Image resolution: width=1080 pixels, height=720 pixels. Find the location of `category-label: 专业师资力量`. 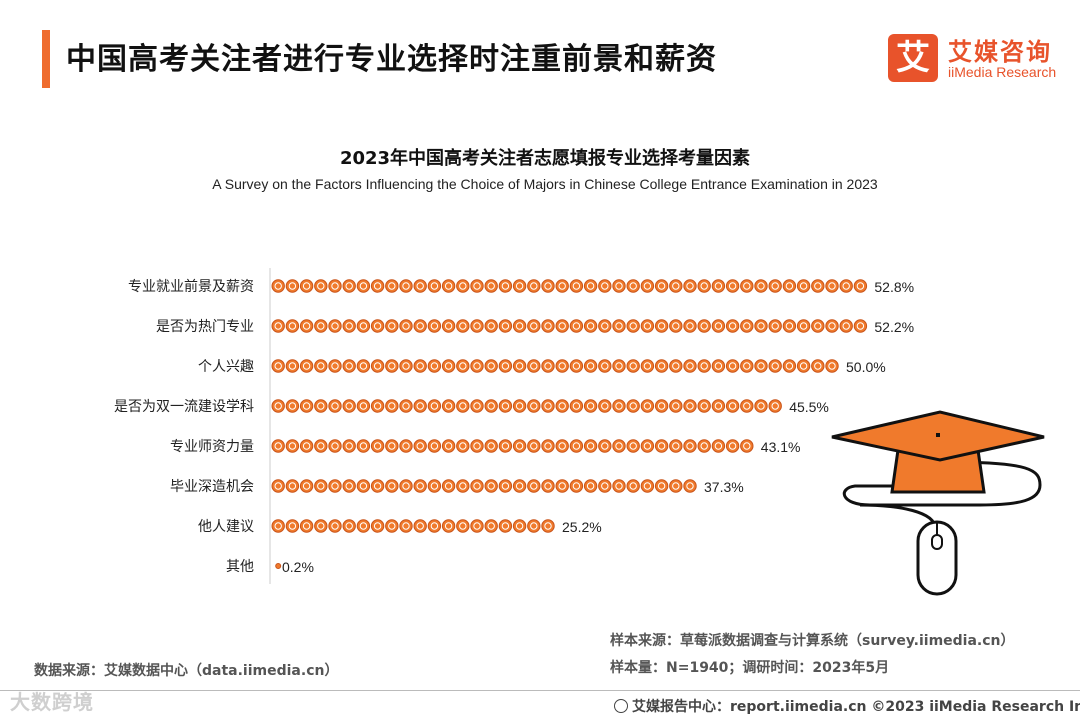

category-label: 专业师资力量 is located at coordinates (212, 447).